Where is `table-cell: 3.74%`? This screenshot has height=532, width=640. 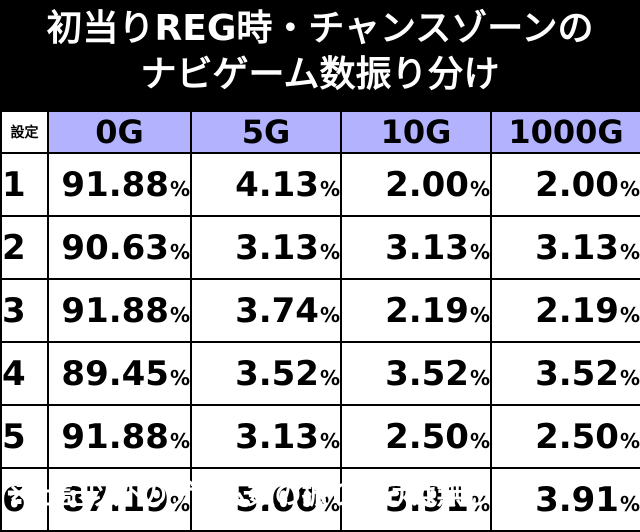 table-cell: 3.74% is located at coordinates (266, 310).